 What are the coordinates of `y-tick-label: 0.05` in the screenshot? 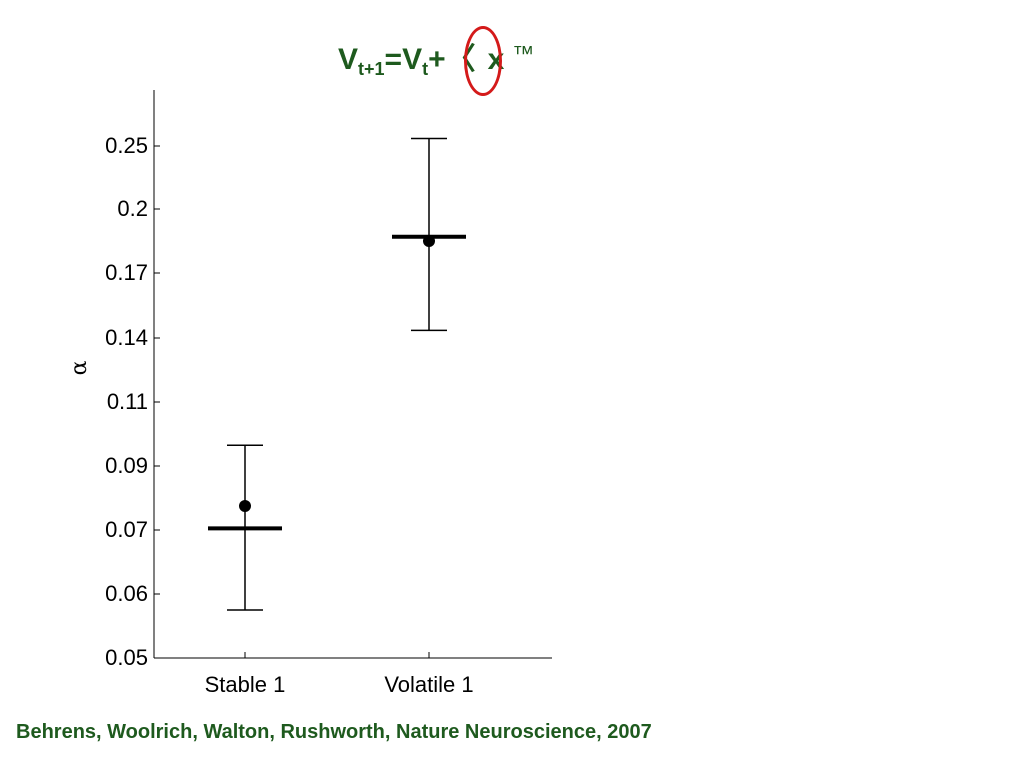 It's located at (126, 657).